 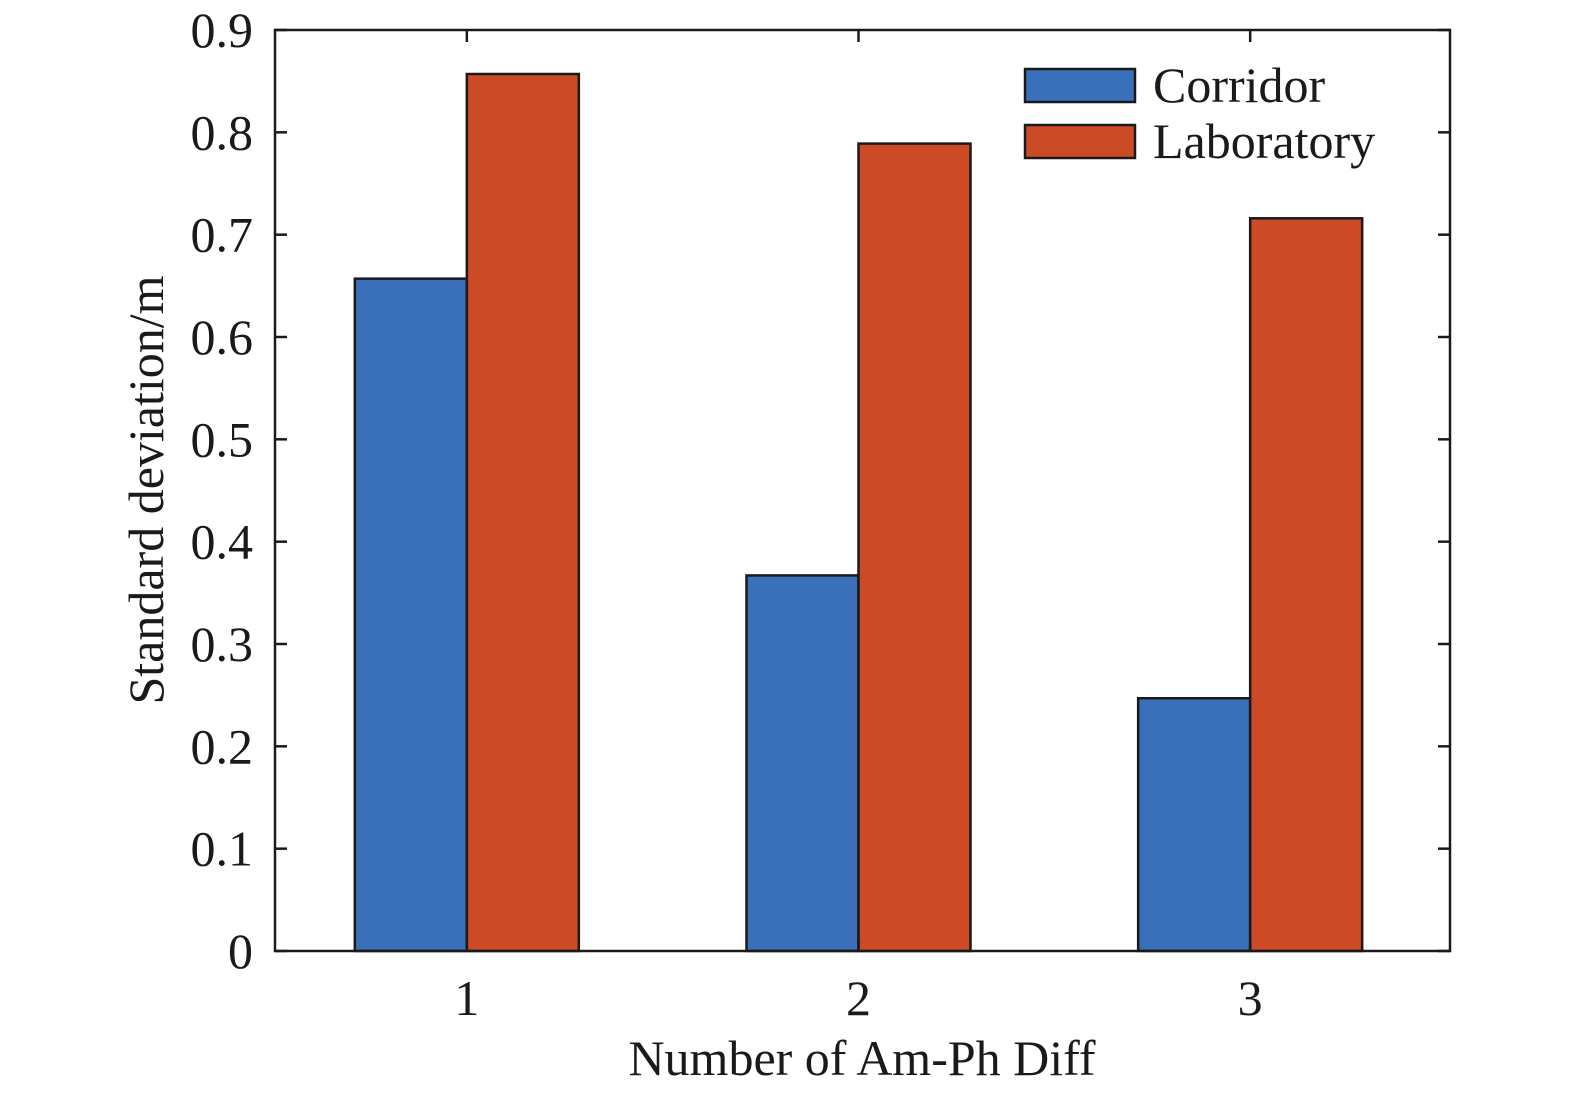 What do you see at coordinates (222, 849) in the screenshot?
I see `y-tick-label: 0.1` at bounding box center [222, 849].